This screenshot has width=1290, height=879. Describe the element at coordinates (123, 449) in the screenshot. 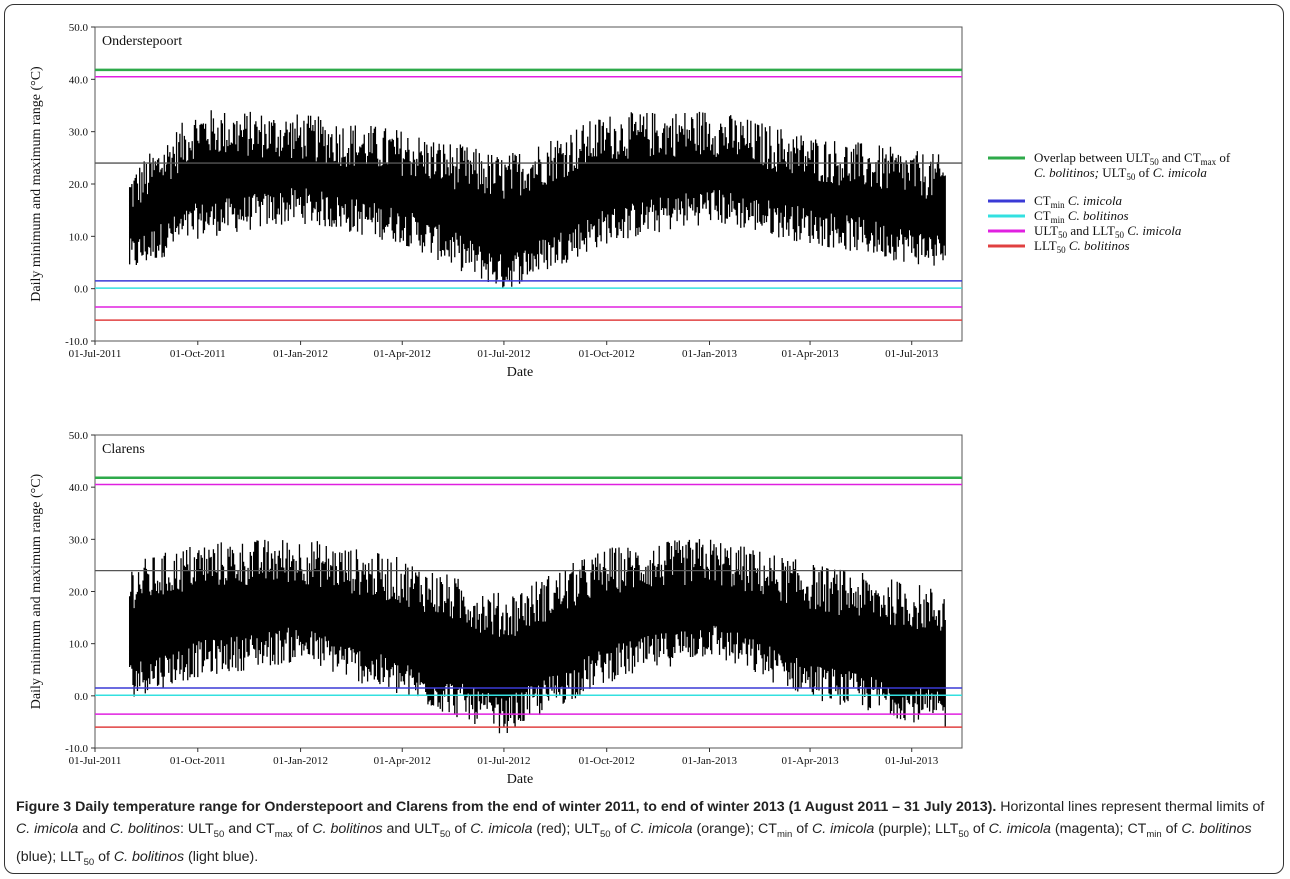

I see `panel-title: Clarens` at that location.